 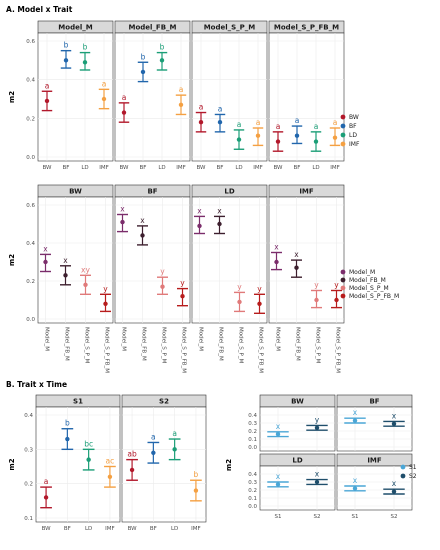 I want to click on panel-title: Model_S_P_M, so click(x=230, y=28).